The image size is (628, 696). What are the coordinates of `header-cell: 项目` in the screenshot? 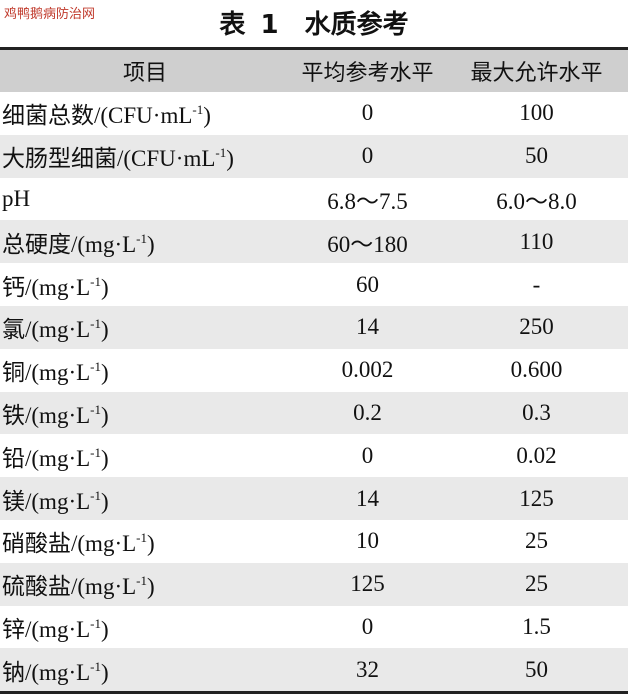 It's located at (145, 70).